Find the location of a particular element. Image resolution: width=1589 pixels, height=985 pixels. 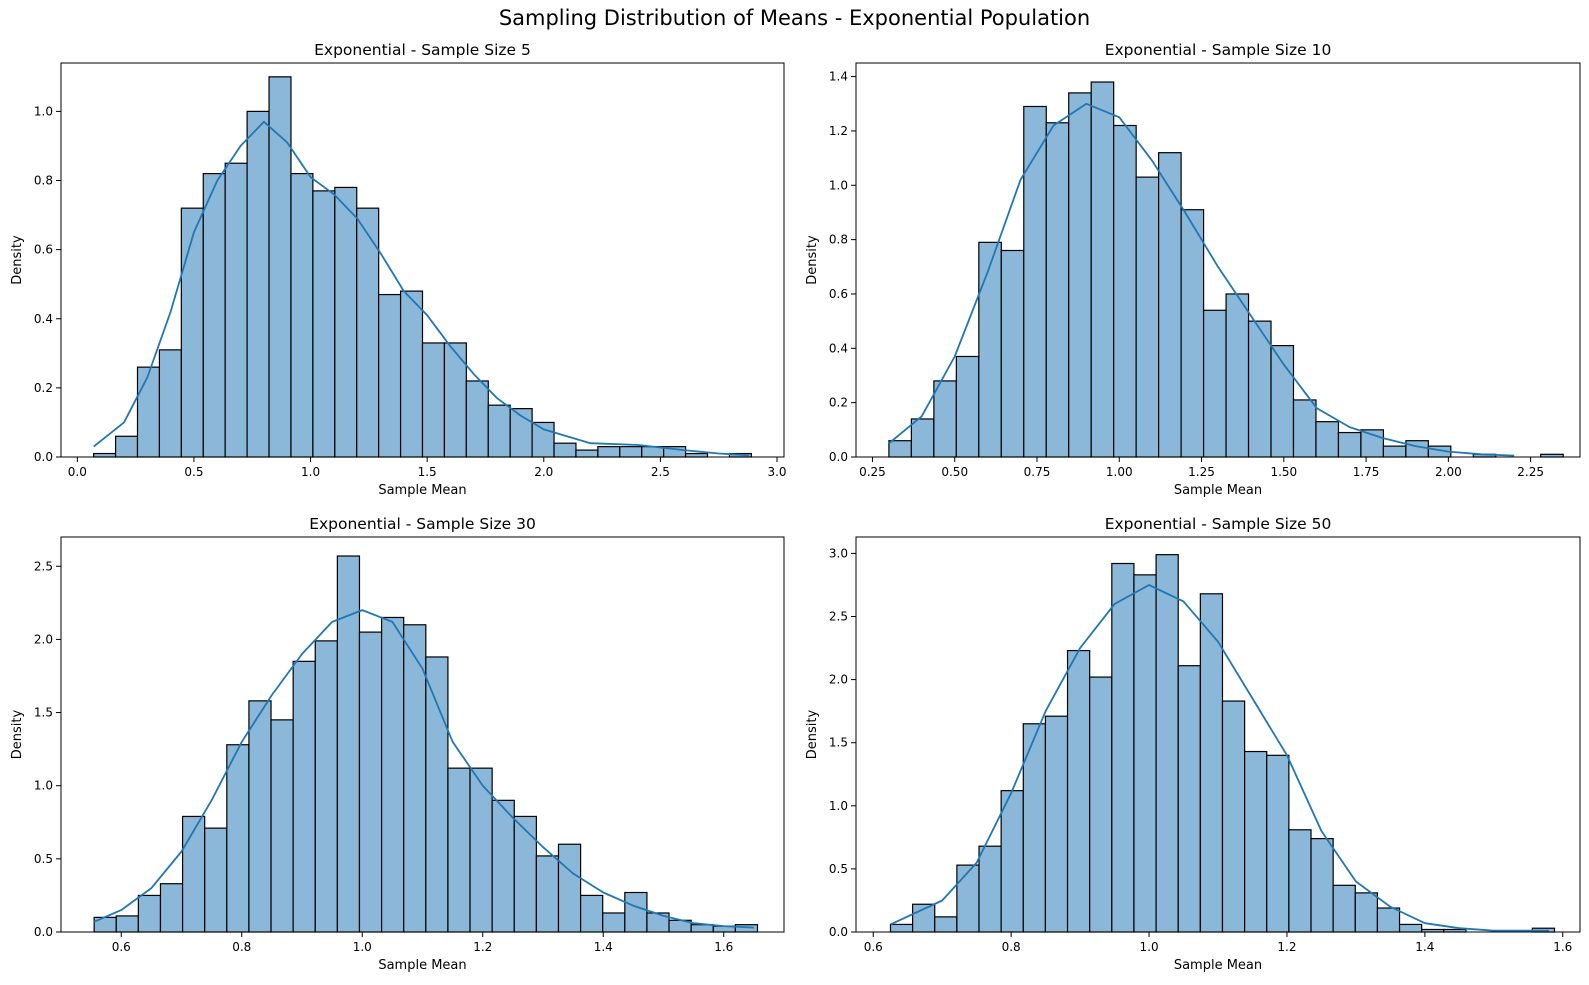

x-tick-label: 2.5 is located at coordinates (660, 472).